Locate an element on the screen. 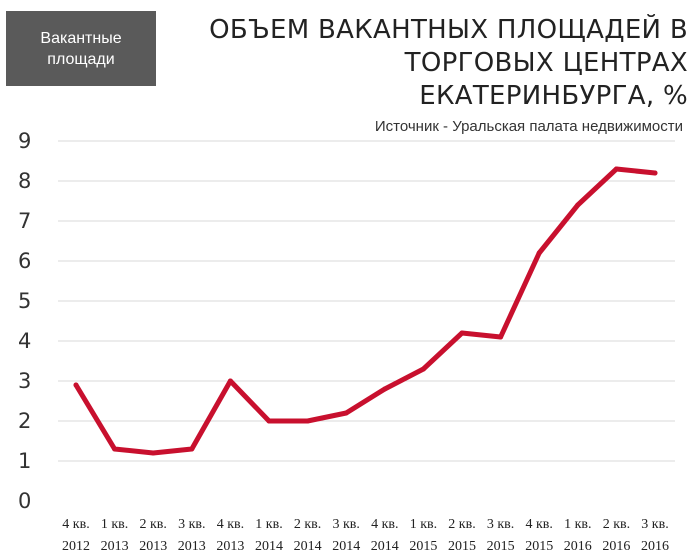 The height and width of the screenshot is (558, 697). y-tick-label: 9 is located at coordinates (24, 141).